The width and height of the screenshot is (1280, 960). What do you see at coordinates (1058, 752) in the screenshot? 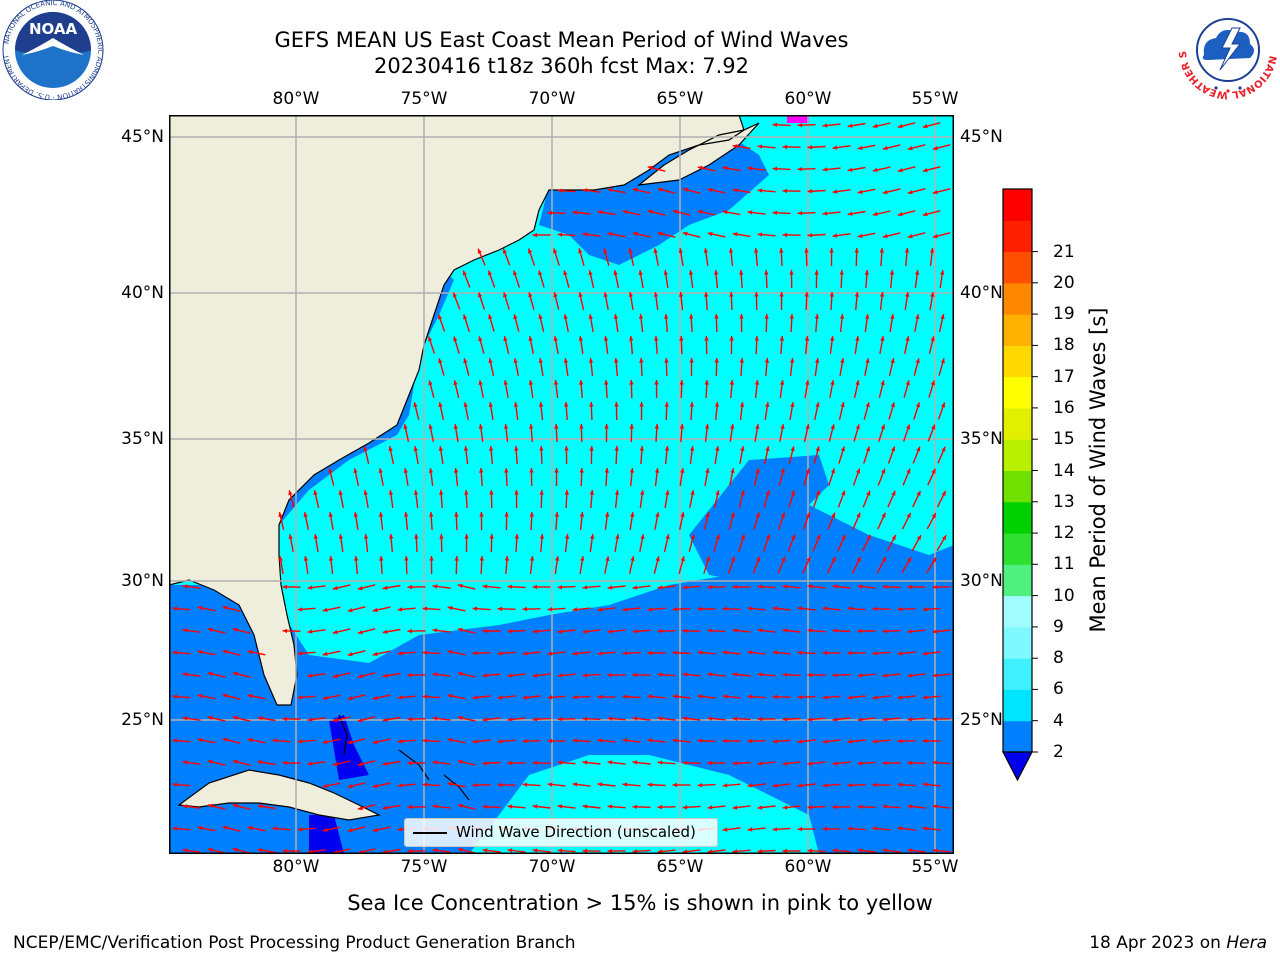
I see `colorbar-tick-label: 2` at bounding box center [1058, 752].